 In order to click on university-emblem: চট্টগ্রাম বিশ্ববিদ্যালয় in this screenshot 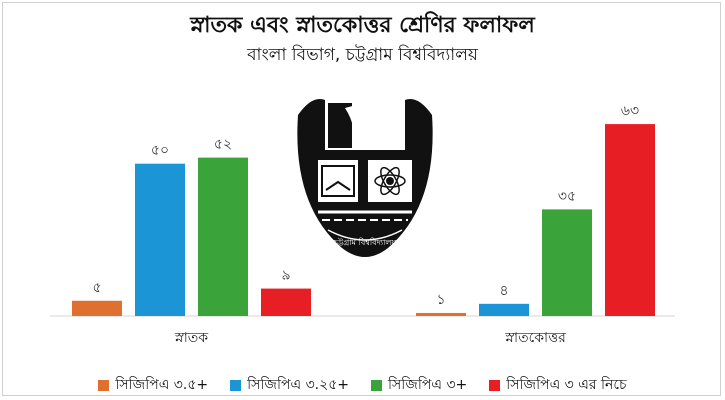, I will do `click(365, 178)`.